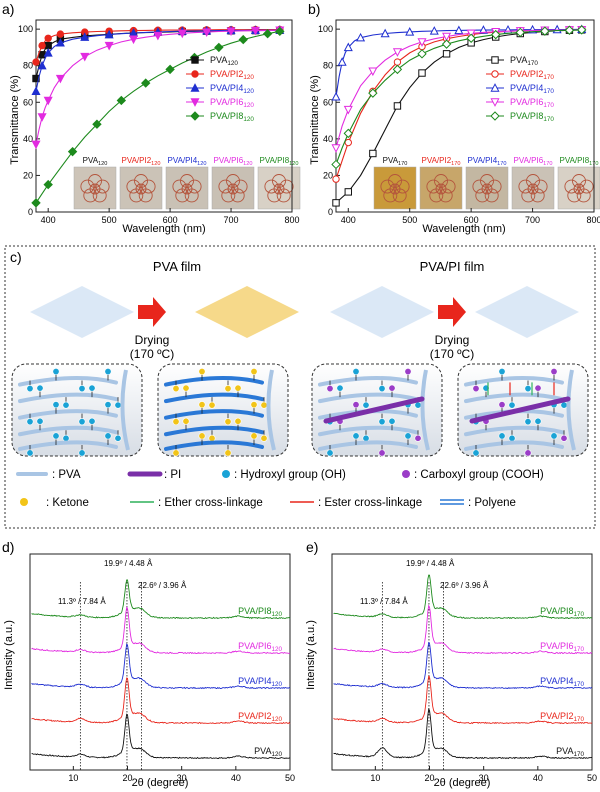 The height and width of the screenshot is (792, 600). Describe the element at coordinates (8, 9) in the screenshot. I see `panel-a-label: a)` at that location.